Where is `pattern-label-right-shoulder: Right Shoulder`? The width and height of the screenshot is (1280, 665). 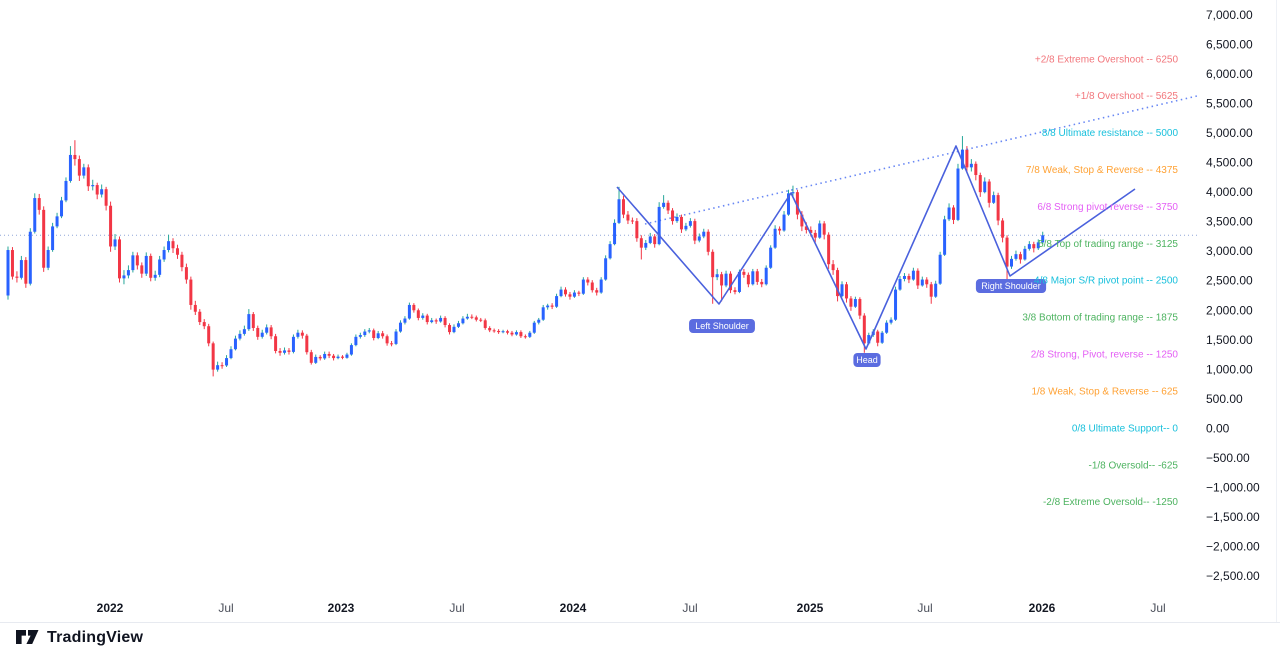 pattern-label-right-shoulder: Right Shoulder is located at coordinates (1011, 286).